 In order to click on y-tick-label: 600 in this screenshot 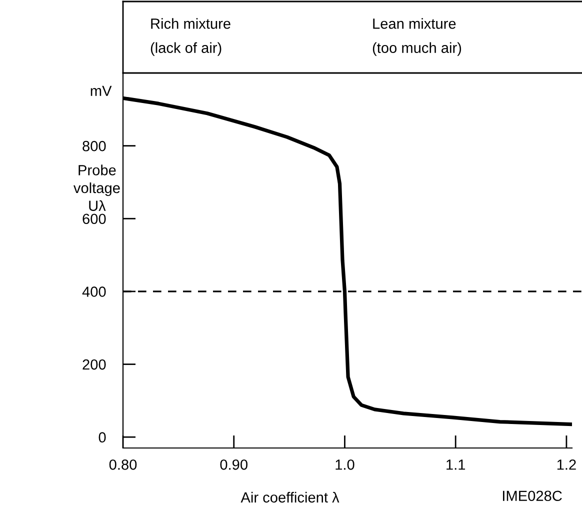, I will do `click(94, 219)`.